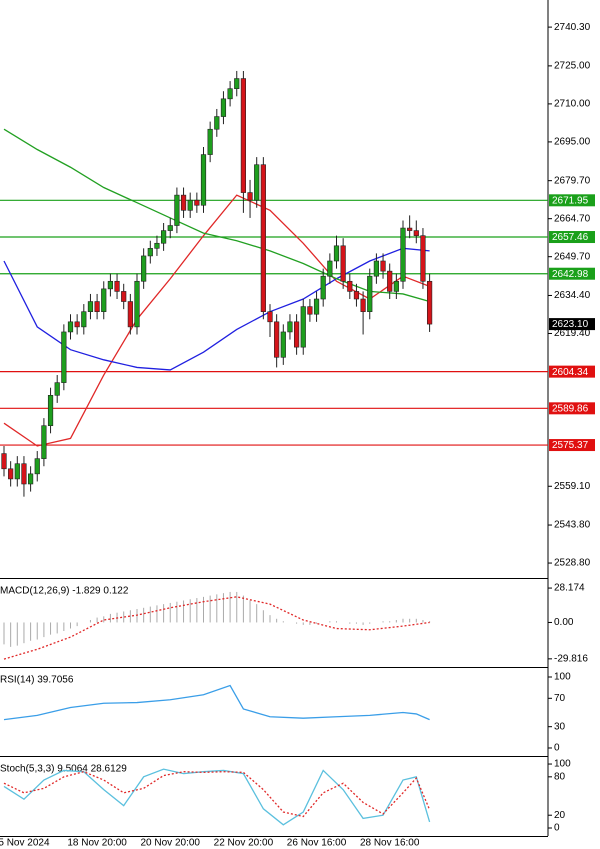  What do you see at coordinates (562, 764) in the screenshot?
I see `y-tick-label: 100` at bounding box center [562, 764].